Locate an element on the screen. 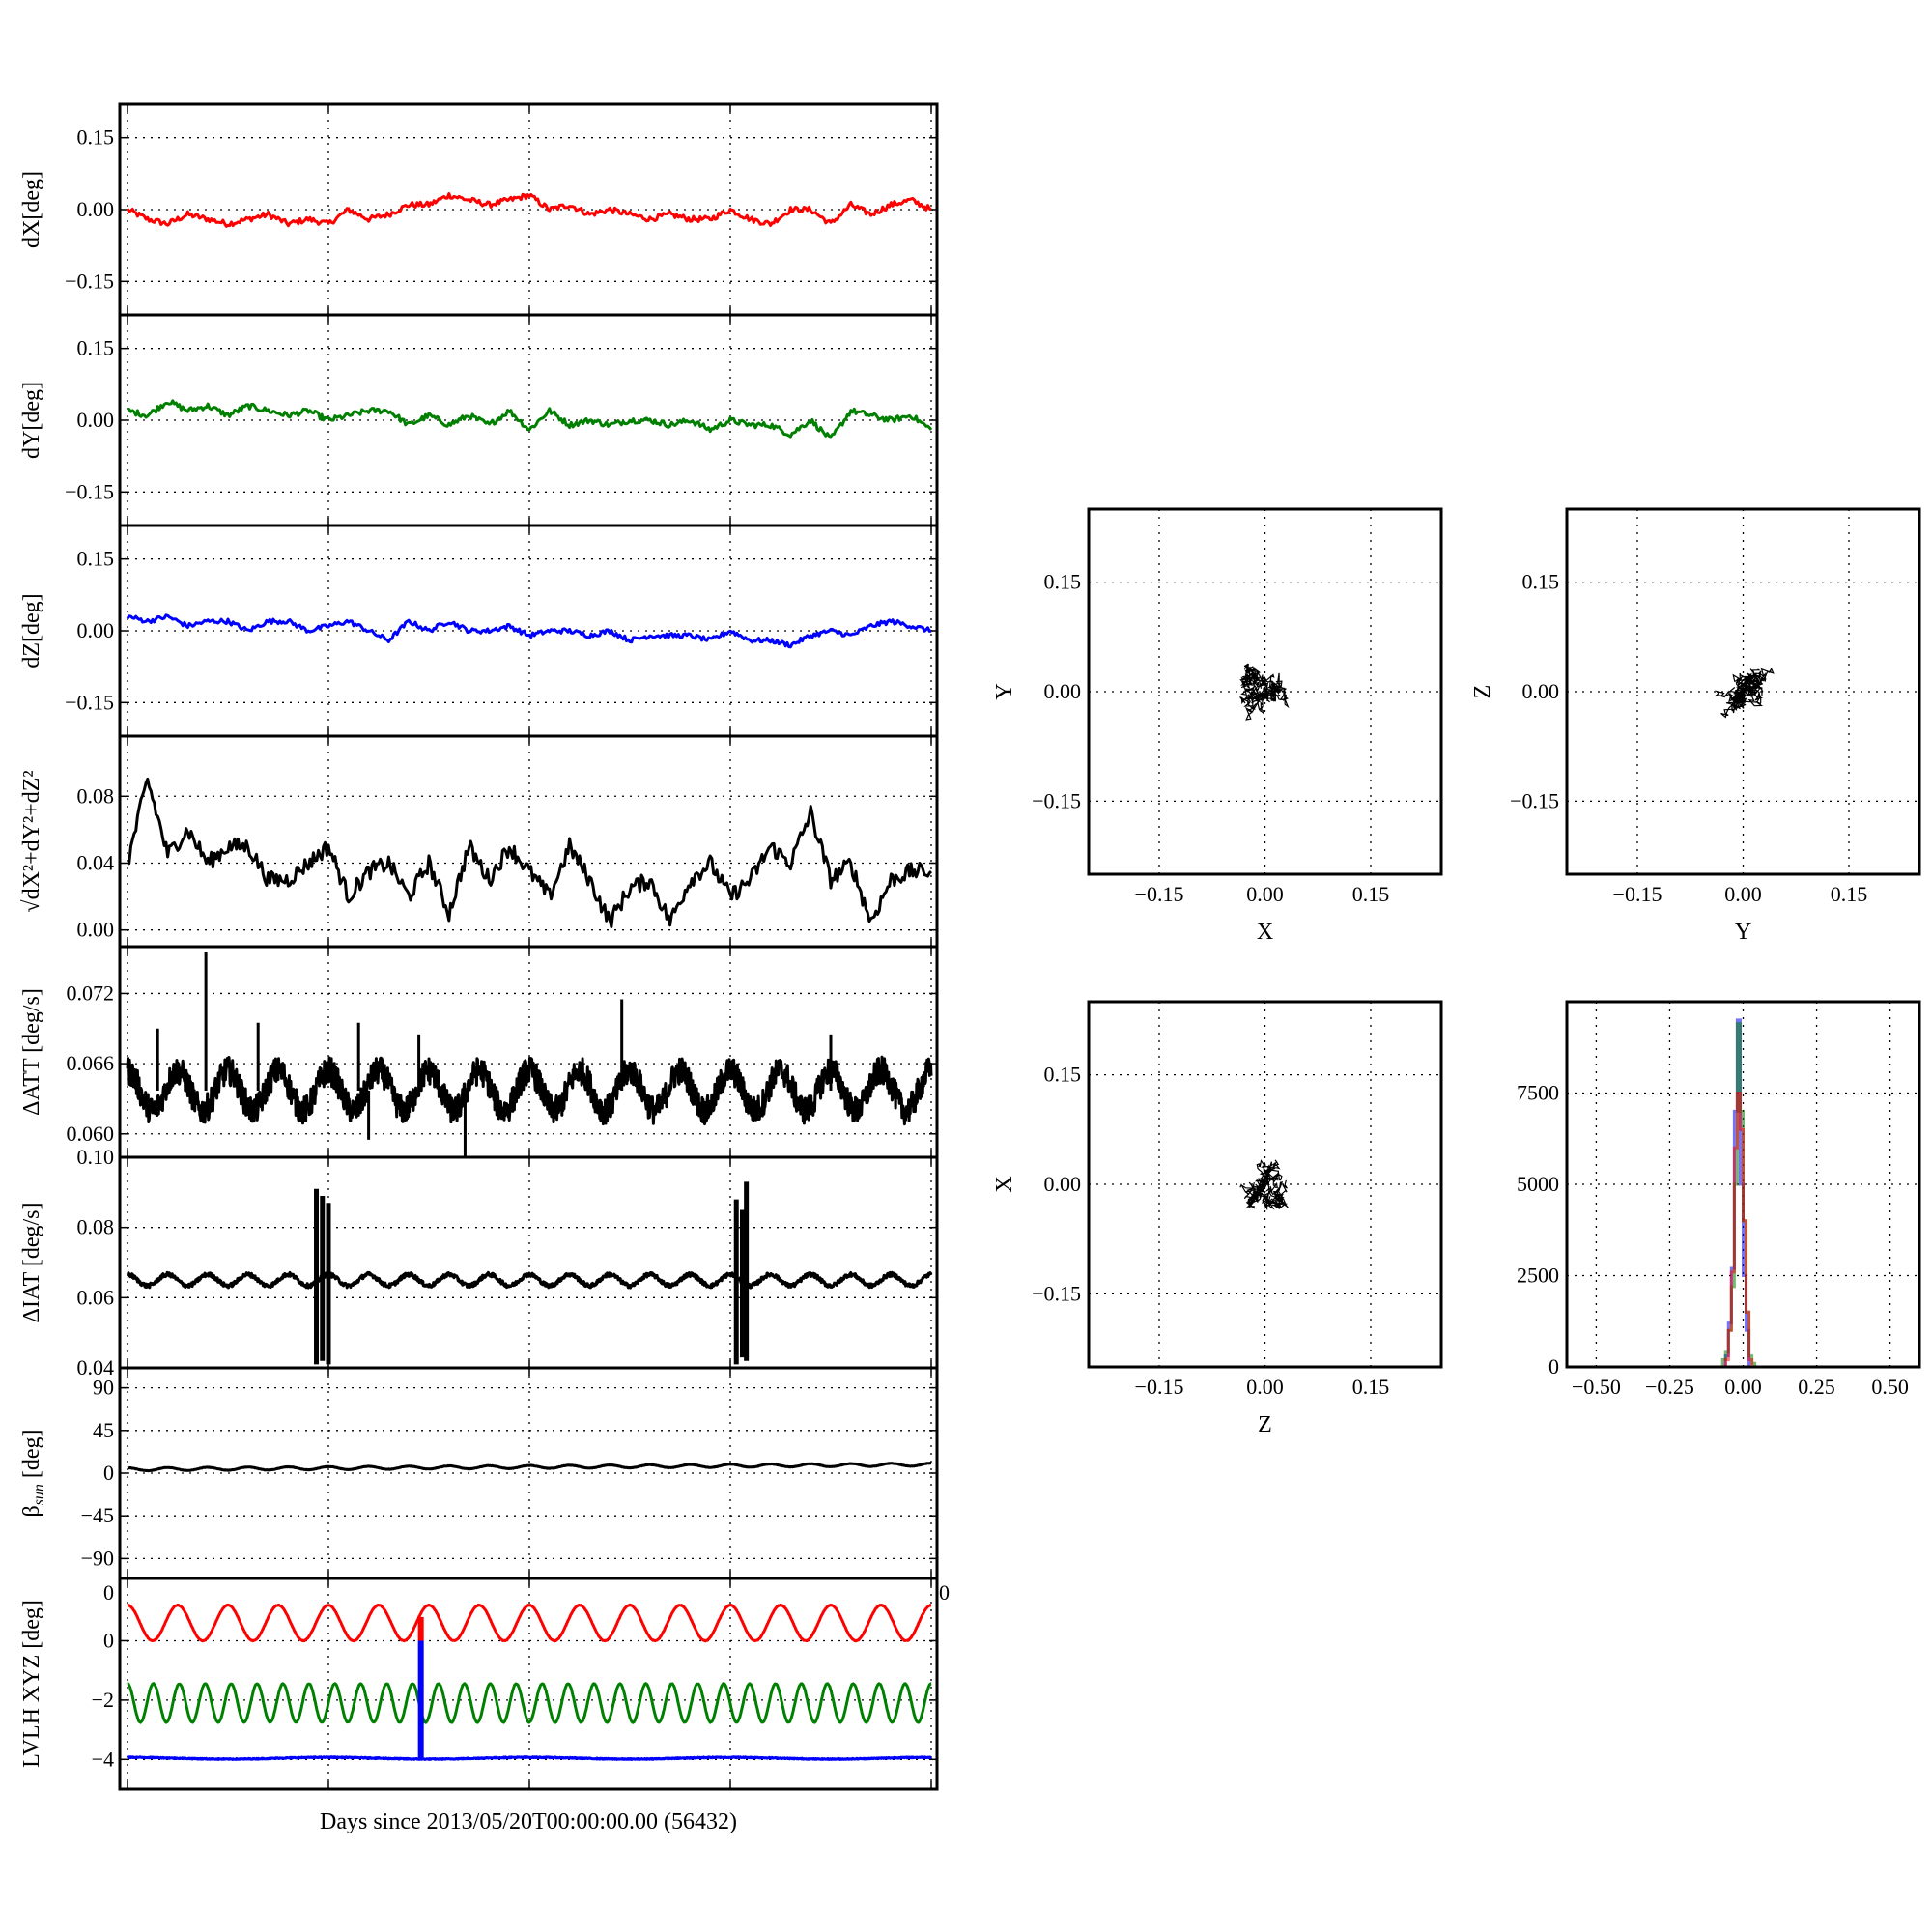 The height and width of the screenshot is (1932, 1932). y-axis-label: dX[deg] is located at coordinates (31, 209).